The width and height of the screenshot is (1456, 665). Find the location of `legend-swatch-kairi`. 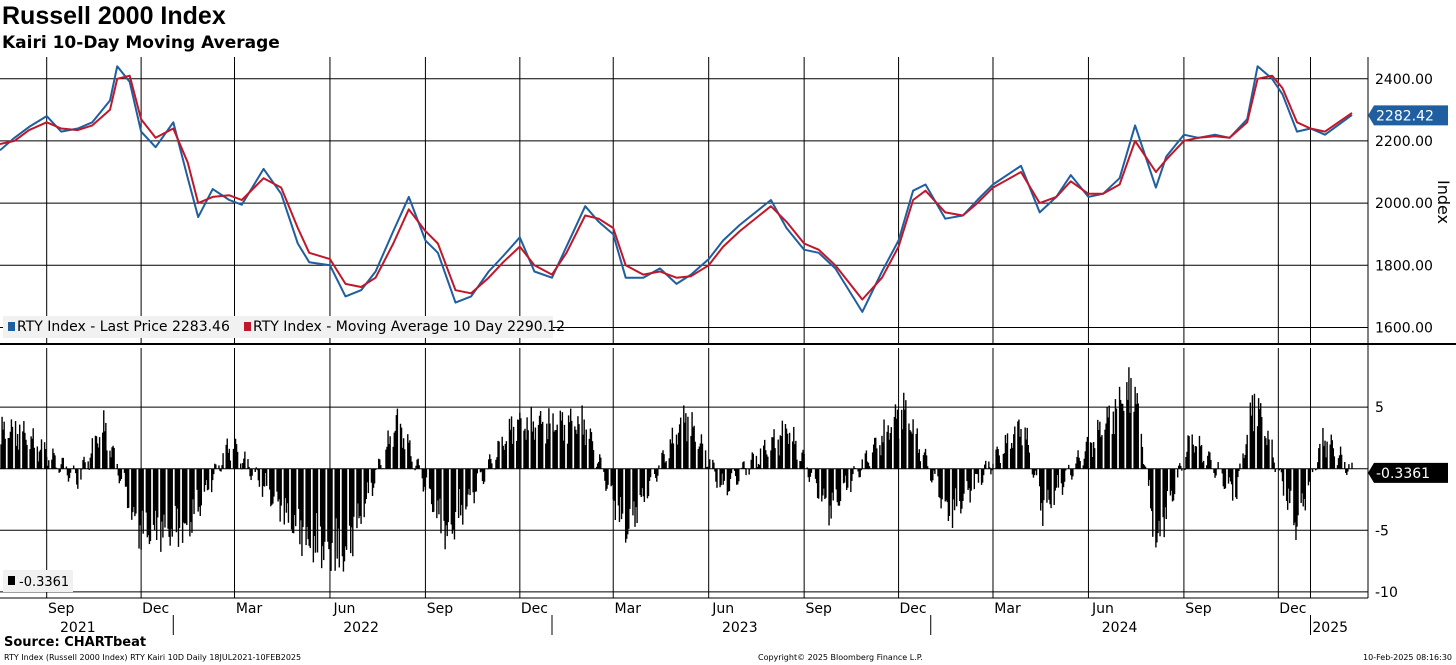

legend-swatch-kairi is located at coordinates (11, 580).